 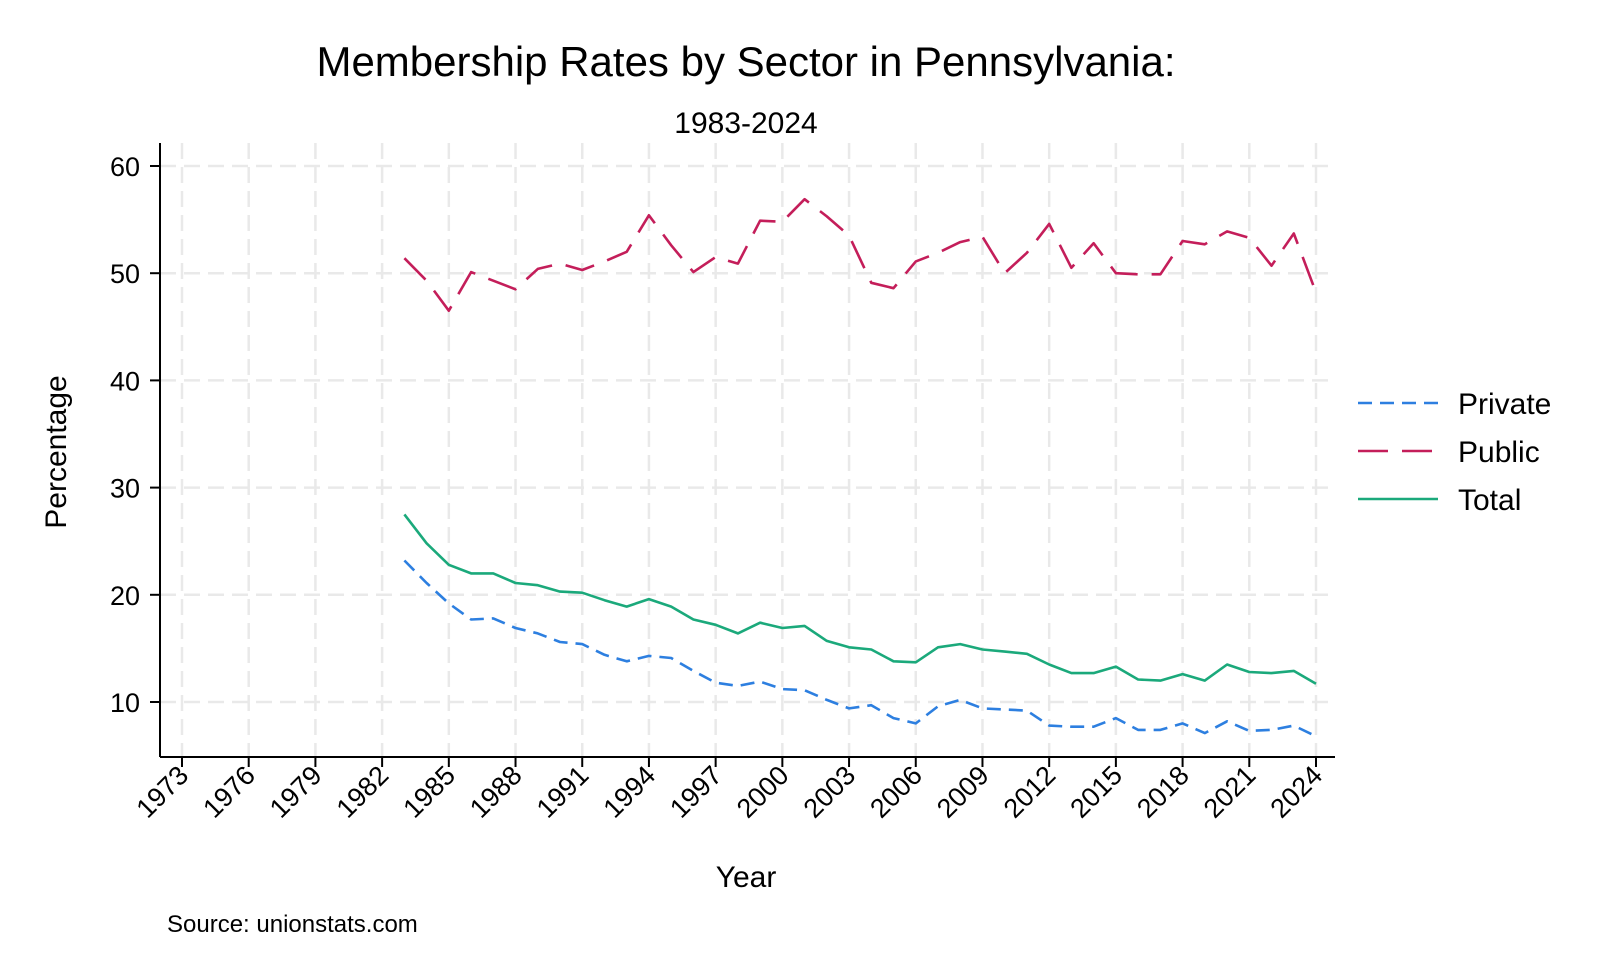 What do you see at coordinates (1504, 404) in the screenshot?
I see `legend-label-private: Private` at bounding box center [1504, 404].